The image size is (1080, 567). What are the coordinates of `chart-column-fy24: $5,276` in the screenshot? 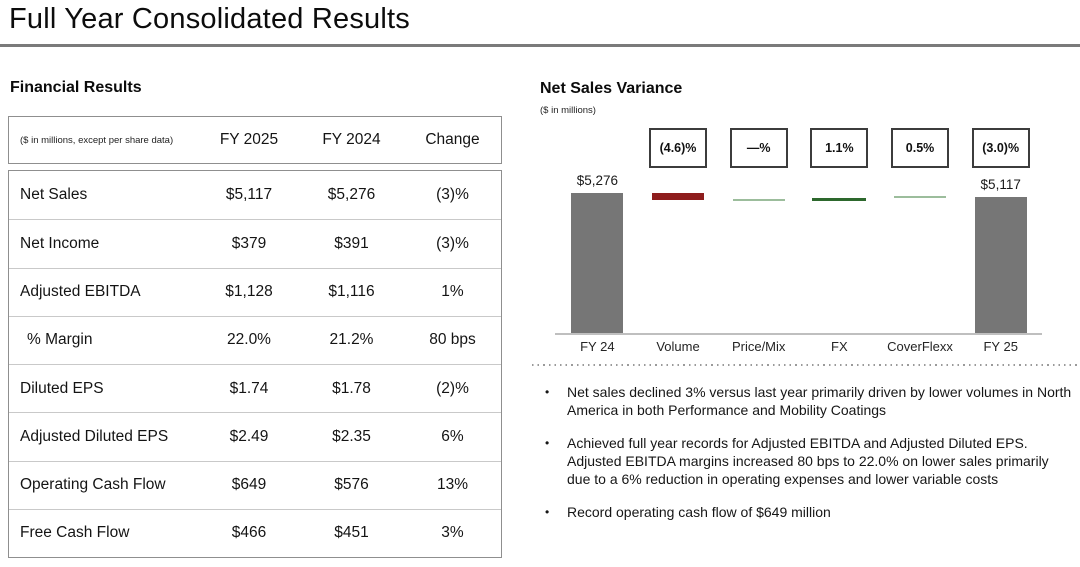 It's located at (597, 226).